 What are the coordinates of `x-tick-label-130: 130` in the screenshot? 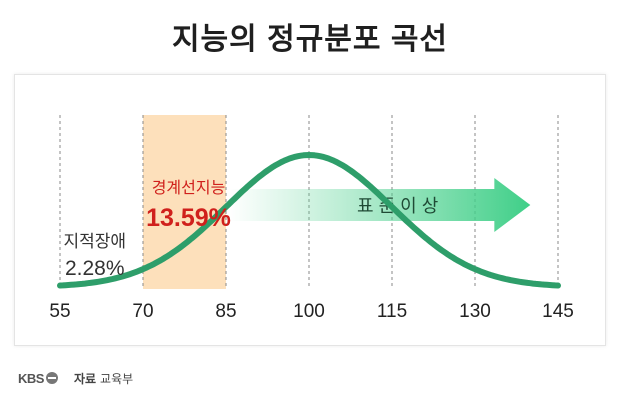 It's located at (475, 311).